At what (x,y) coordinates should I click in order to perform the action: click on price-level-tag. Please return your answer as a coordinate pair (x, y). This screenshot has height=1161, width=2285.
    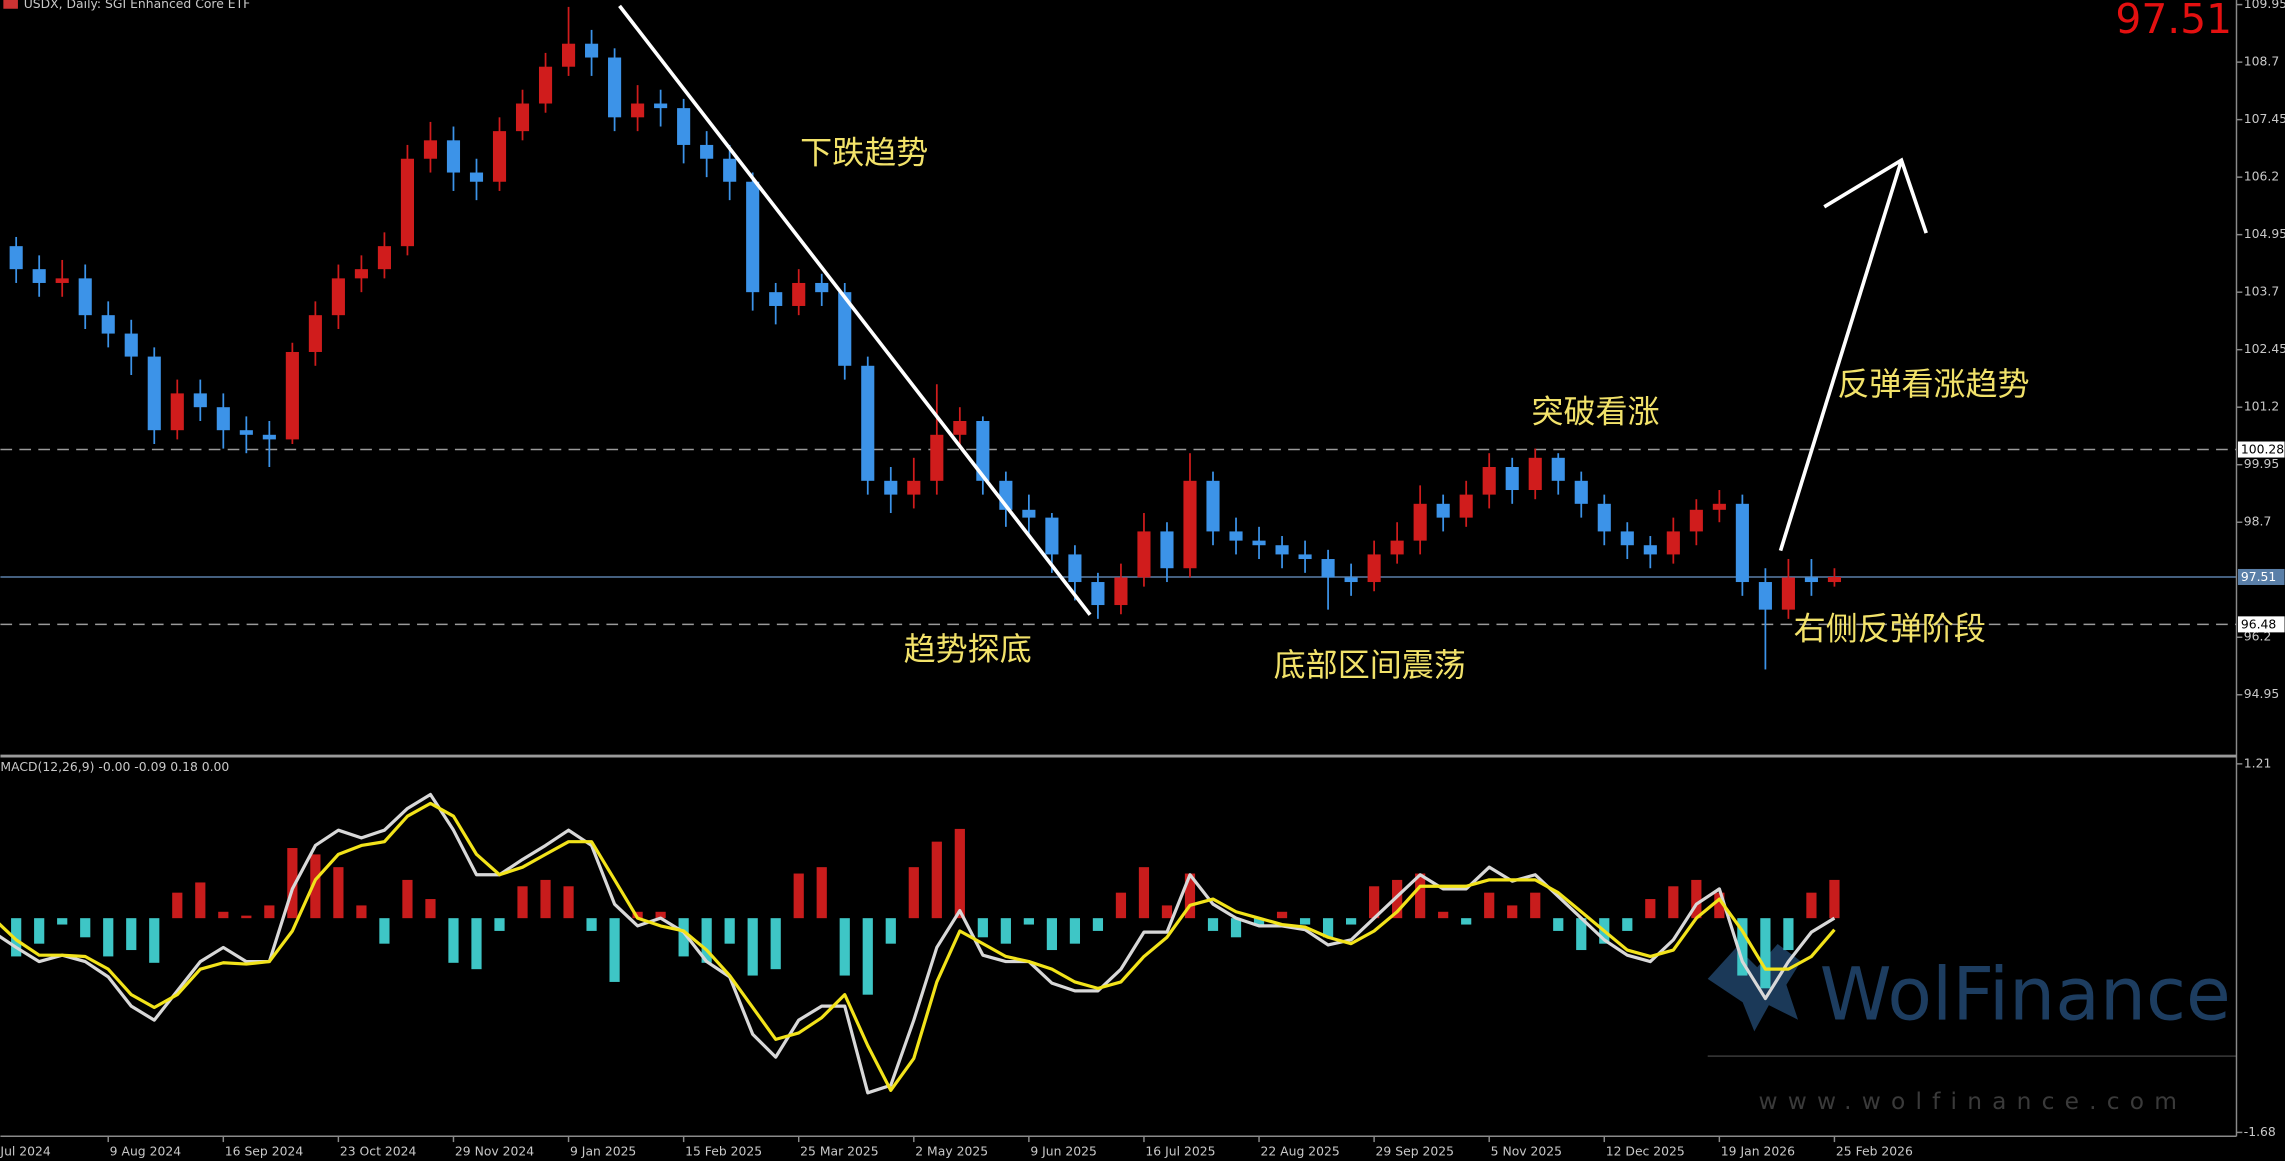
    Looking at the image, I should click on (2261, 576).